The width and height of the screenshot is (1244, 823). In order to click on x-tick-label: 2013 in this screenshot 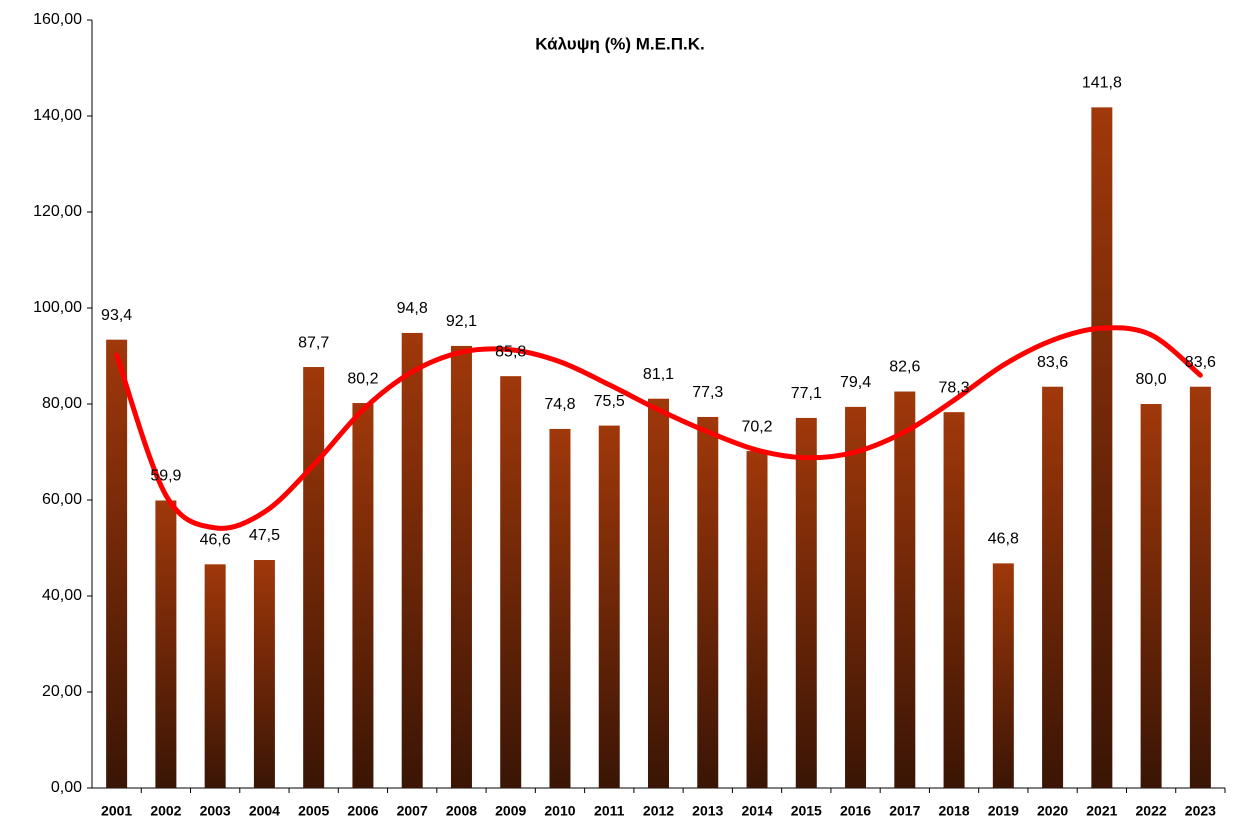, I will do `click(707, 811)`.